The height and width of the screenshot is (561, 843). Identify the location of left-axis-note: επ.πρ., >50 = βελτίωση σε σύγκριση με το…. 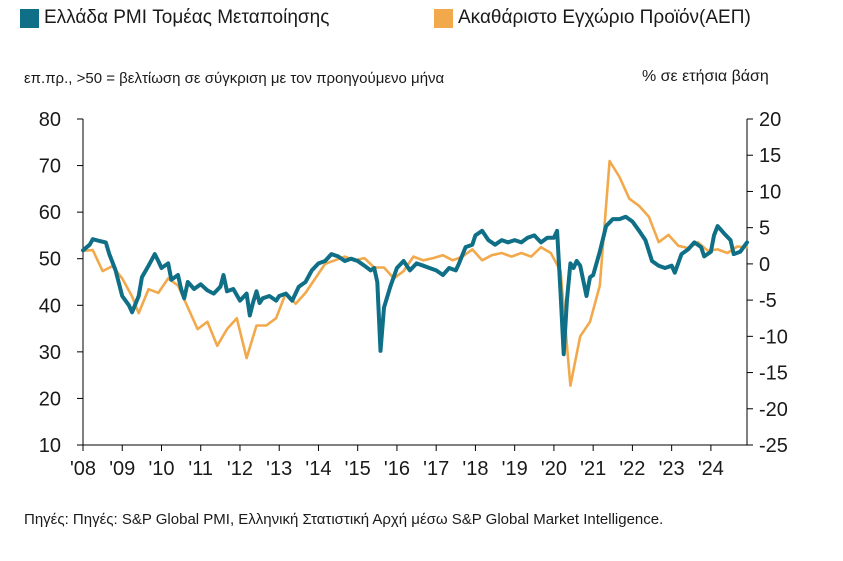
(234, 78).